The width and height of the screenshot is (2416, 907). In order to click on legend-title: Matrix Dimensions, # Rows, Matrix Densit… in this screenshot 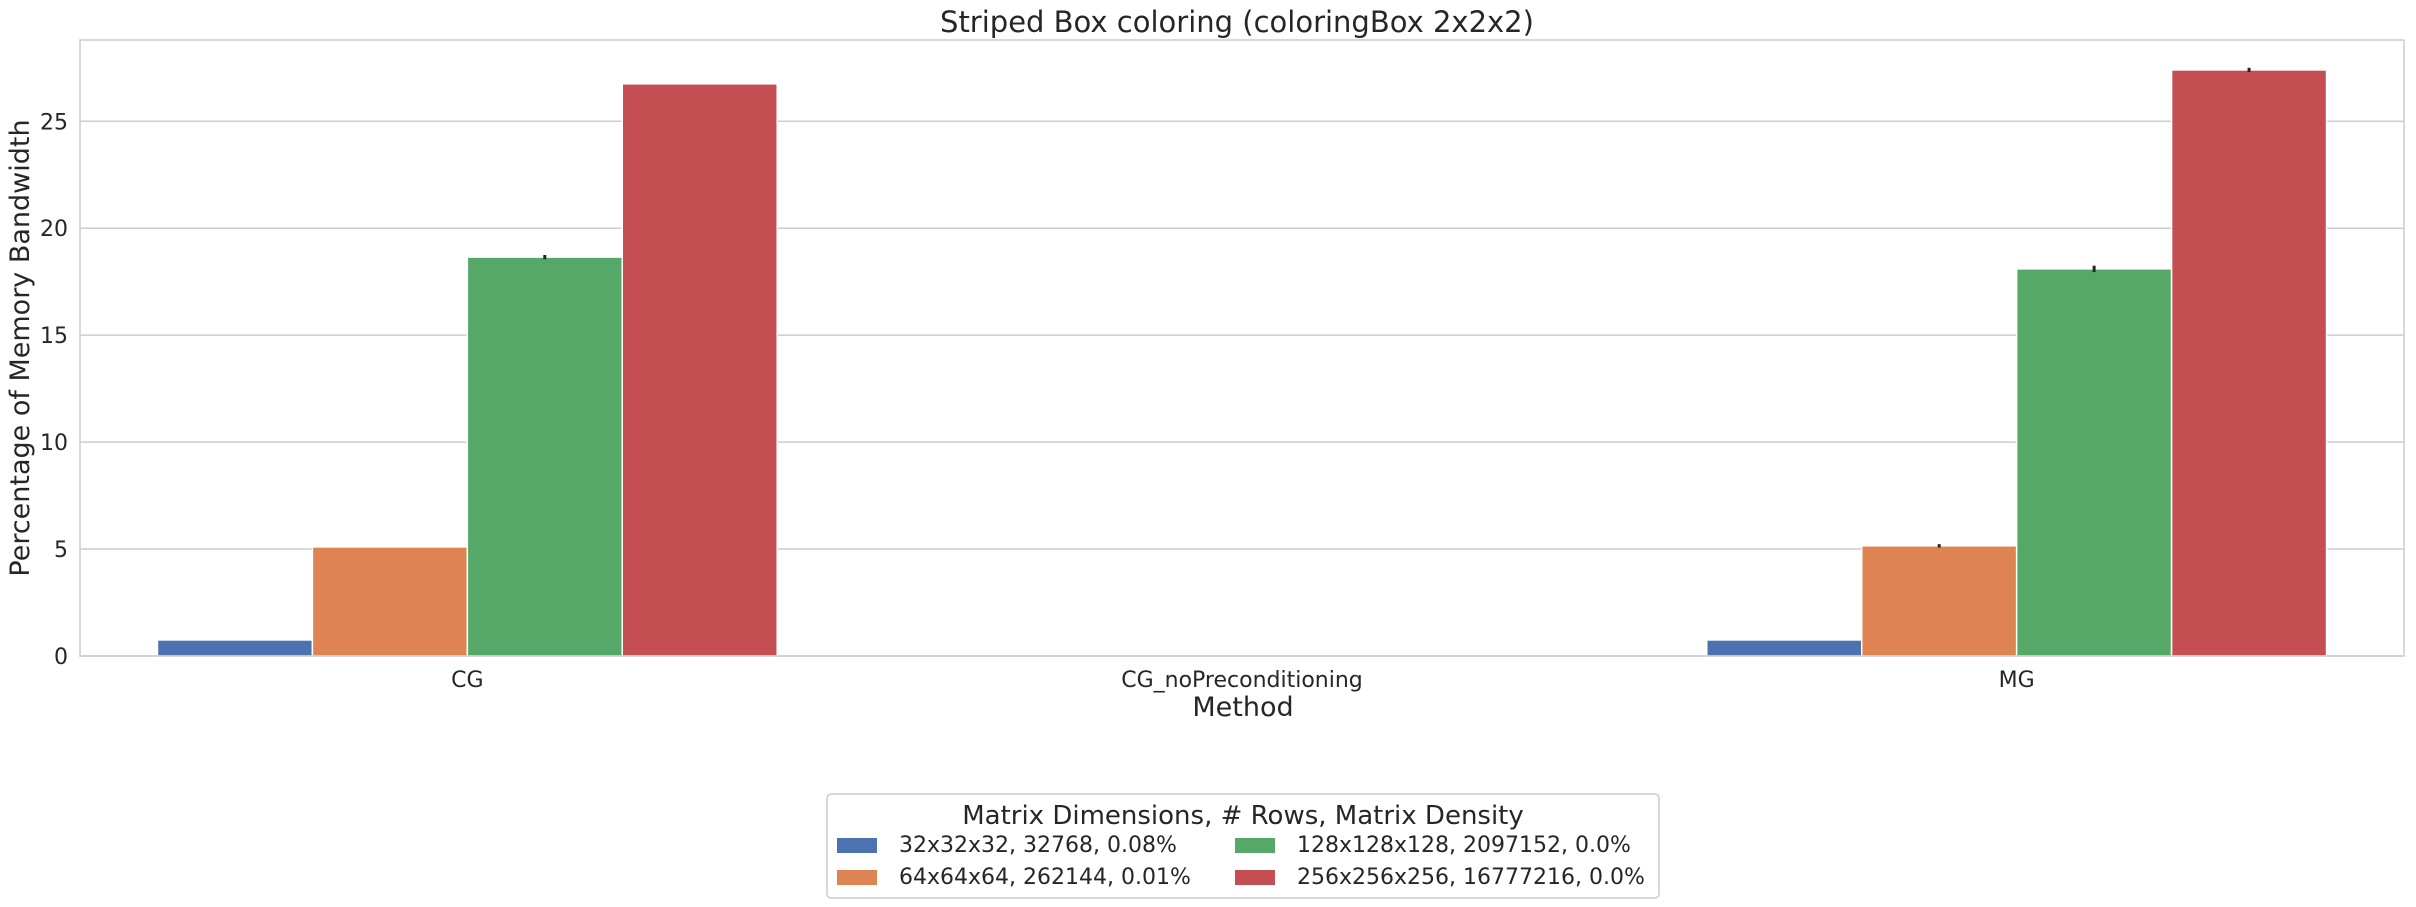, I will do `click(1243, 816)`.